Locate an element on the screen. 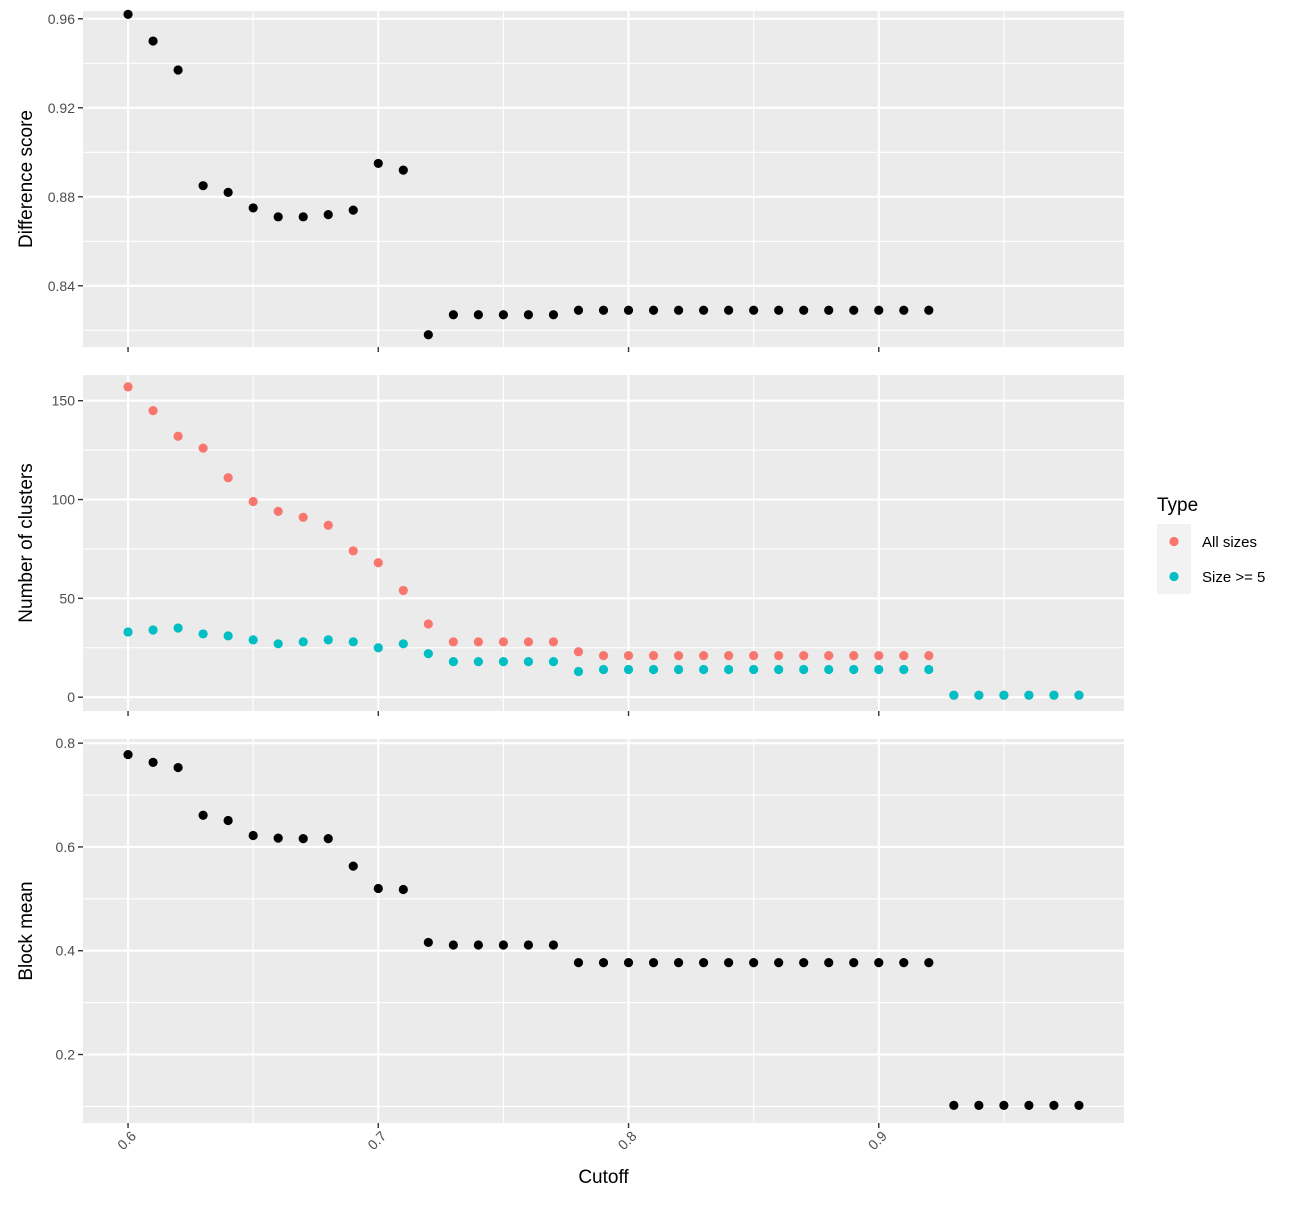 This screenshot has height=1205, width=1300. y-tick-label: 0.2 is located at coordinates (66, 1055).